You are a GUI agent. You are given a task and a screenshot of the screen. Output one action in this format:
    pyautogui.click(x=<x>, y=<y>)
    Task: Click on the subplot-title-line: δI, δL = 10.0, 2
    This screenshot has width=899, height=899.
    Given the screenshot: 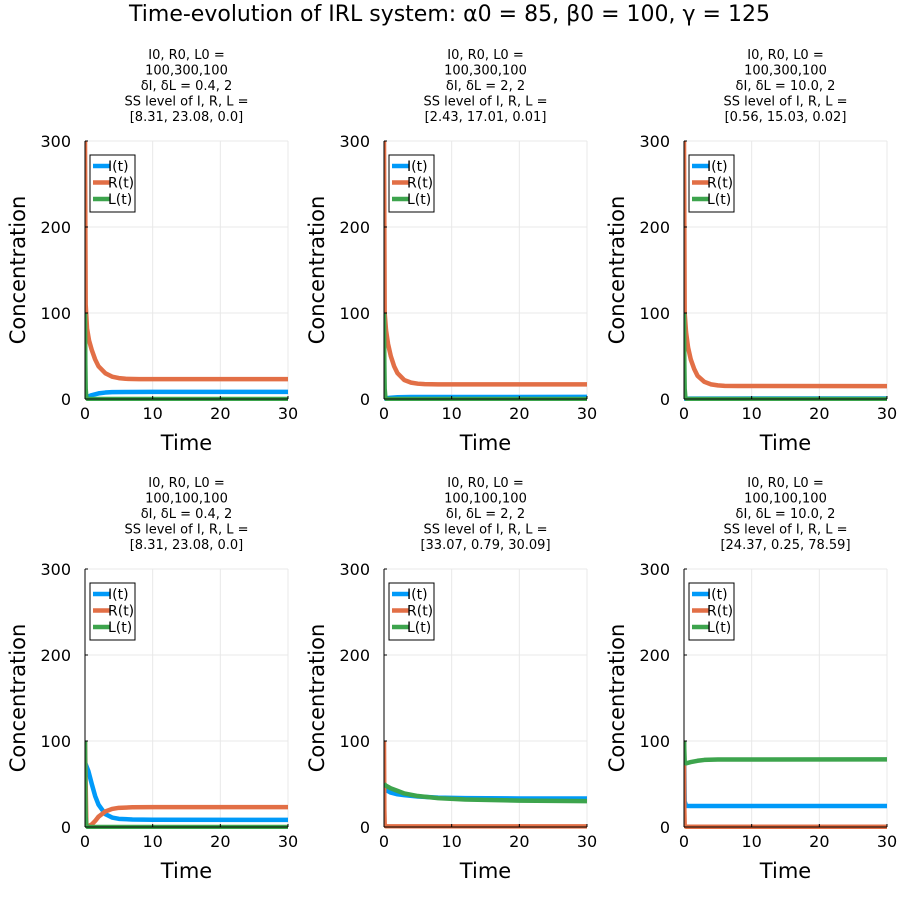 What is the action you would take?
    pyautogui.click(x=786, y=86)
    